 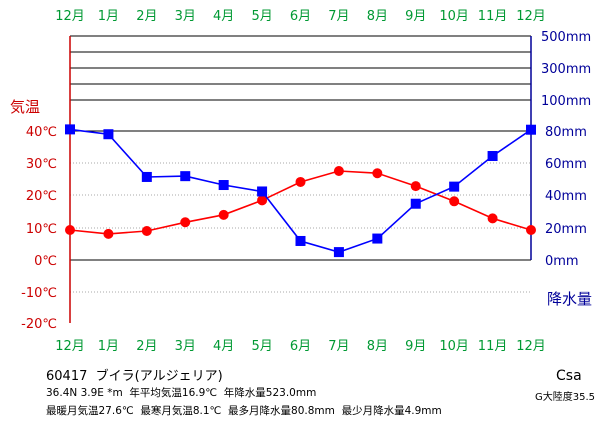 I want to click on station-coords: 36.4N 3.9E *m, so click(x=84, y=393).